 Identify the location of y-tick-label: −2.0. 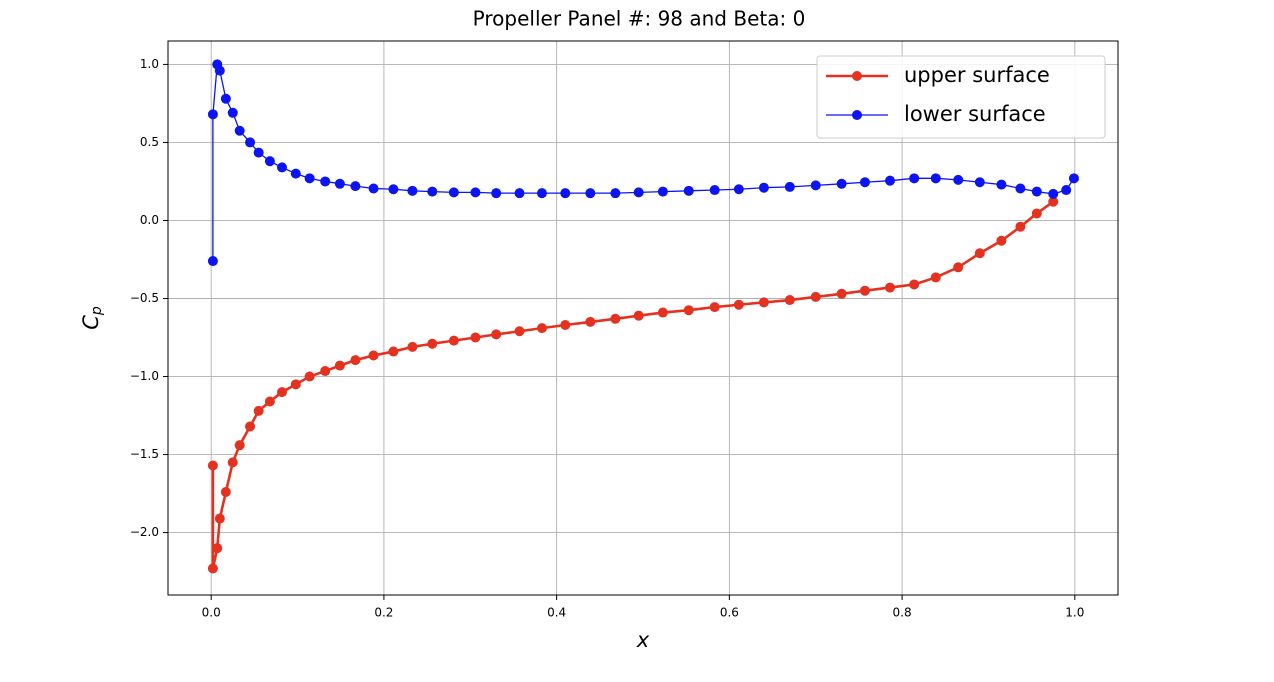
(144, 532).